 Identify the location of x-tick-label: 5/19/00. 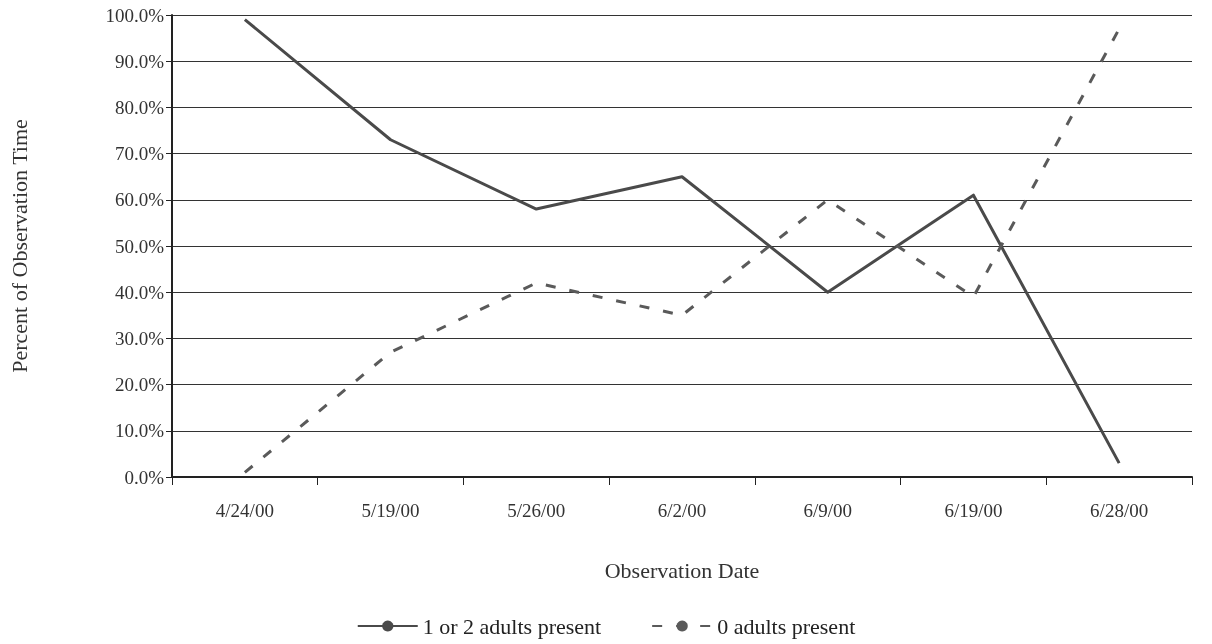
(390, 510).